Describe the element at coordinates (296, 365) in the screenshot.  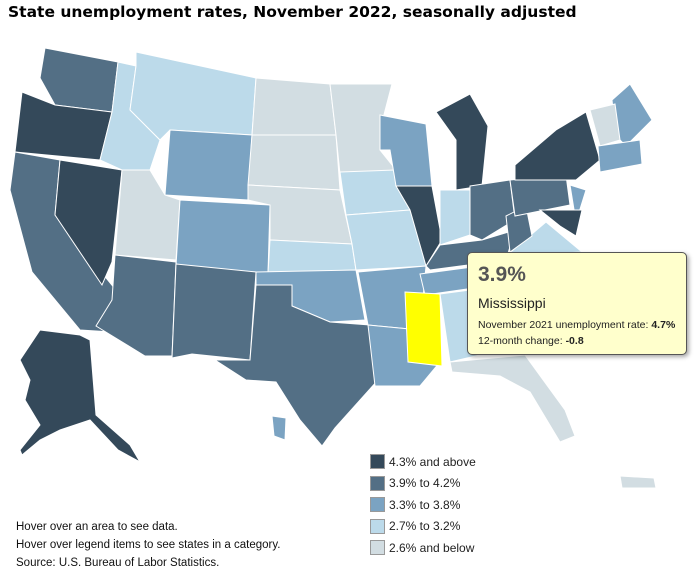
I see `state-texas` at that location.